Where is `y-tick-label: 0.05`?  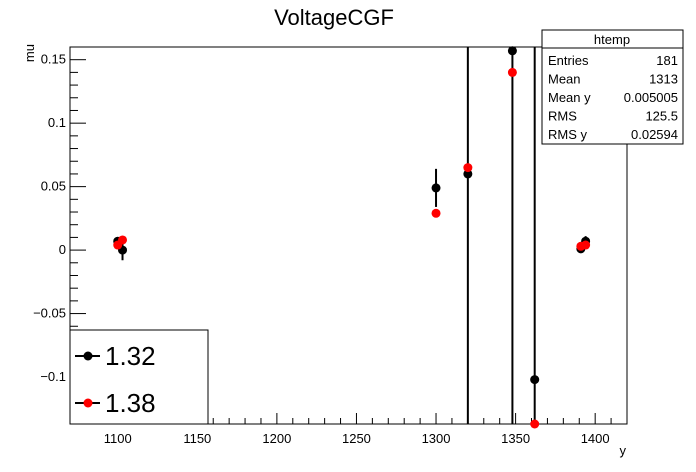
y-tick-label: 0.05 is located at coordinates (53, 186).